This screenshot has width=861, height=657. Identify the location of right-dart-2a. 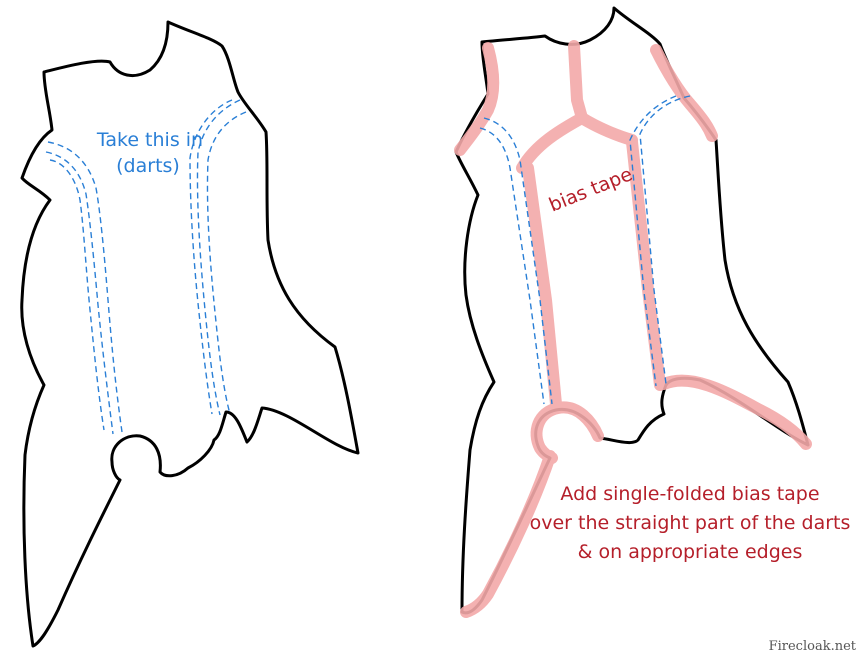
(665, 240).